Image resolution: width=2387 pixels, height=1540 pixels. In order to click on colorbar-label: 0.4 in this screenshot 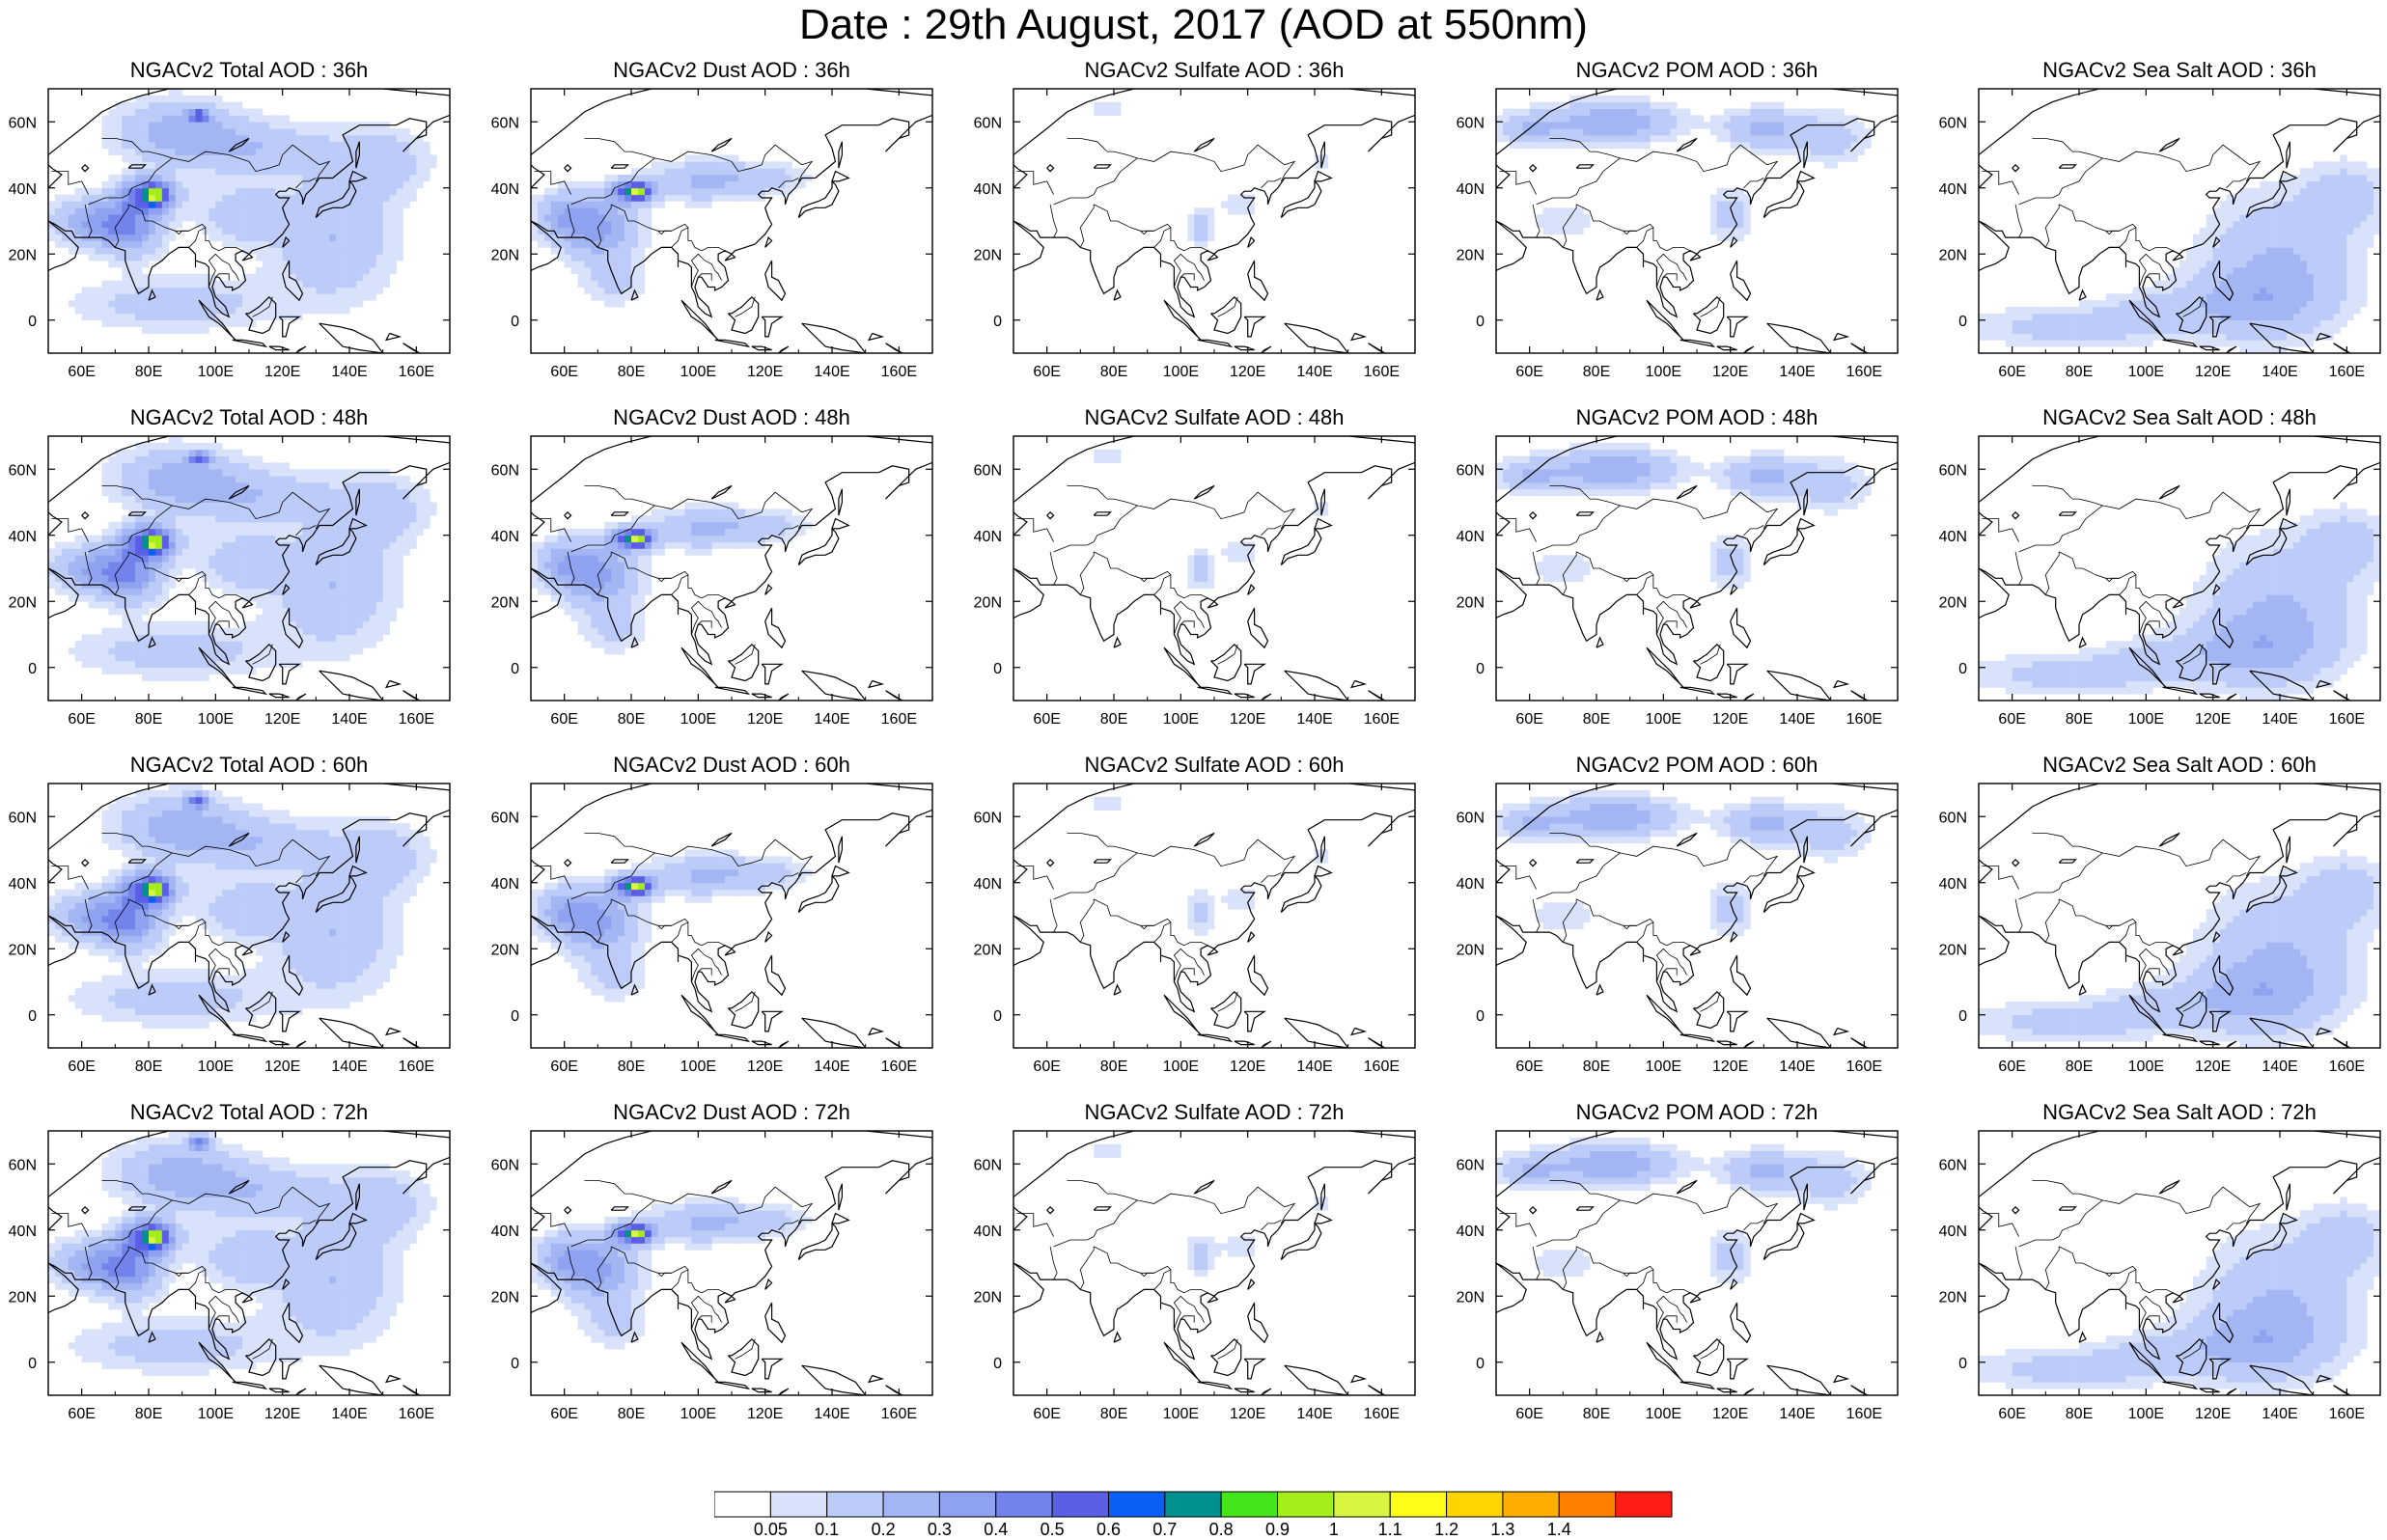, I will do `click(996, 1528)`.